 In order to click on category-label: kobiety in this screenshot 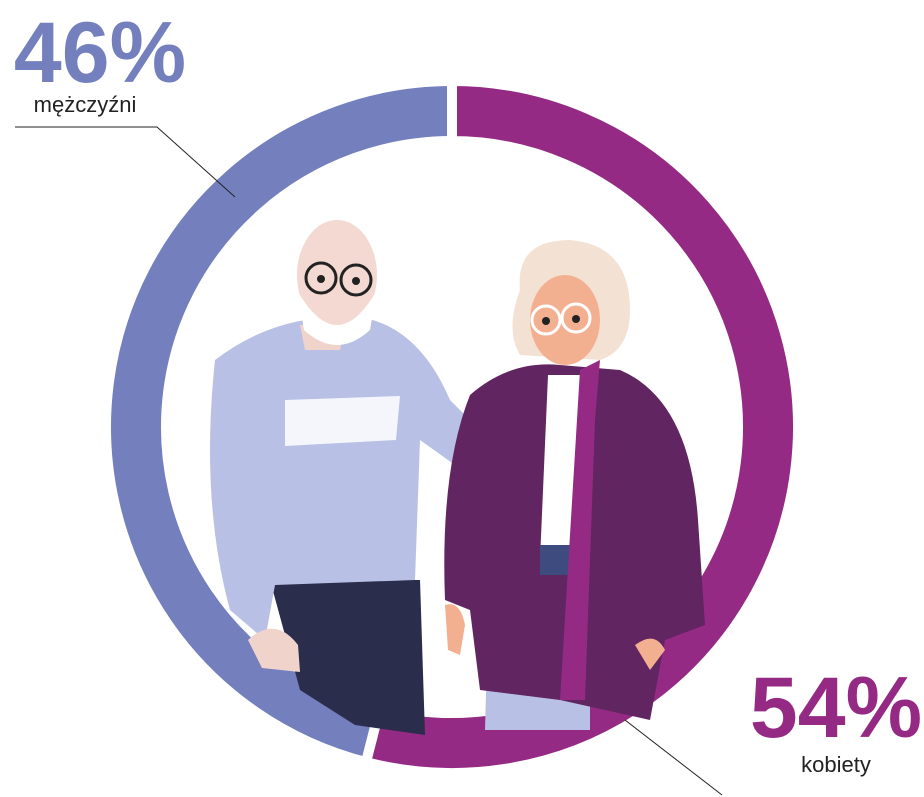, I will do `click(836, 764)`.